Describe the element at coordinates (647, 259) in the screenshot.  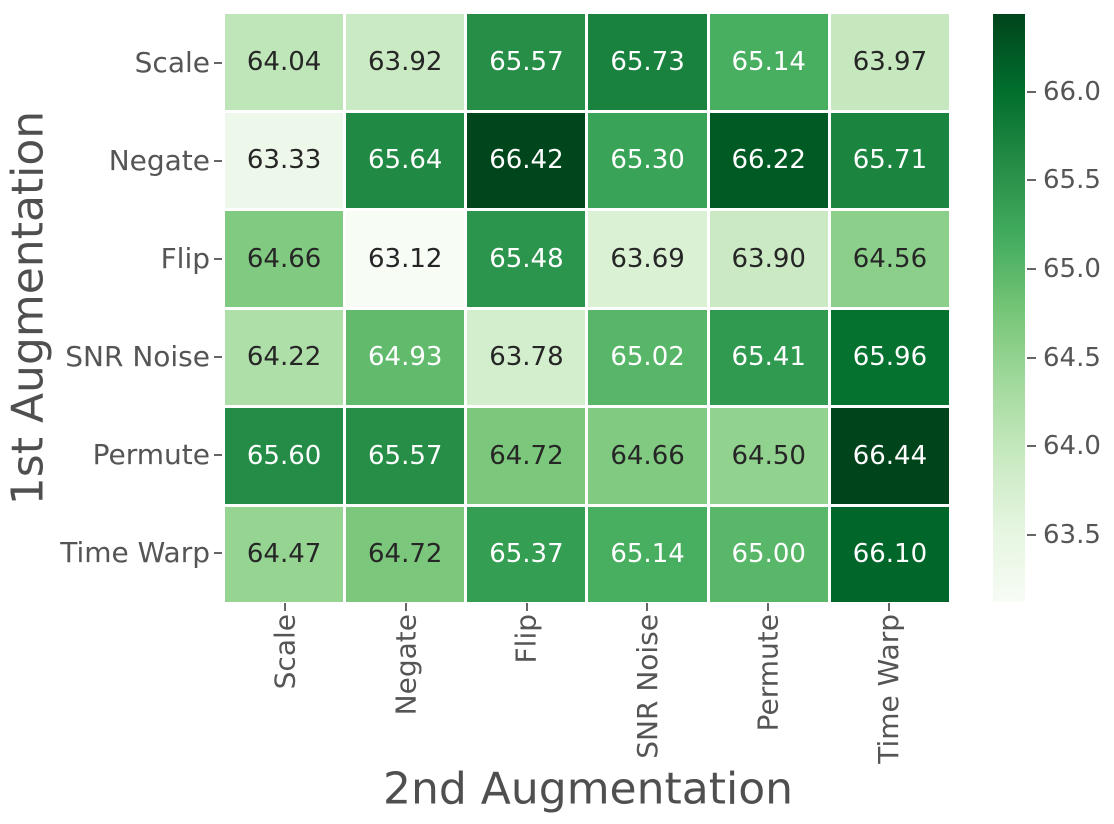
I see `heatmap-cell: 63.69` at that location.